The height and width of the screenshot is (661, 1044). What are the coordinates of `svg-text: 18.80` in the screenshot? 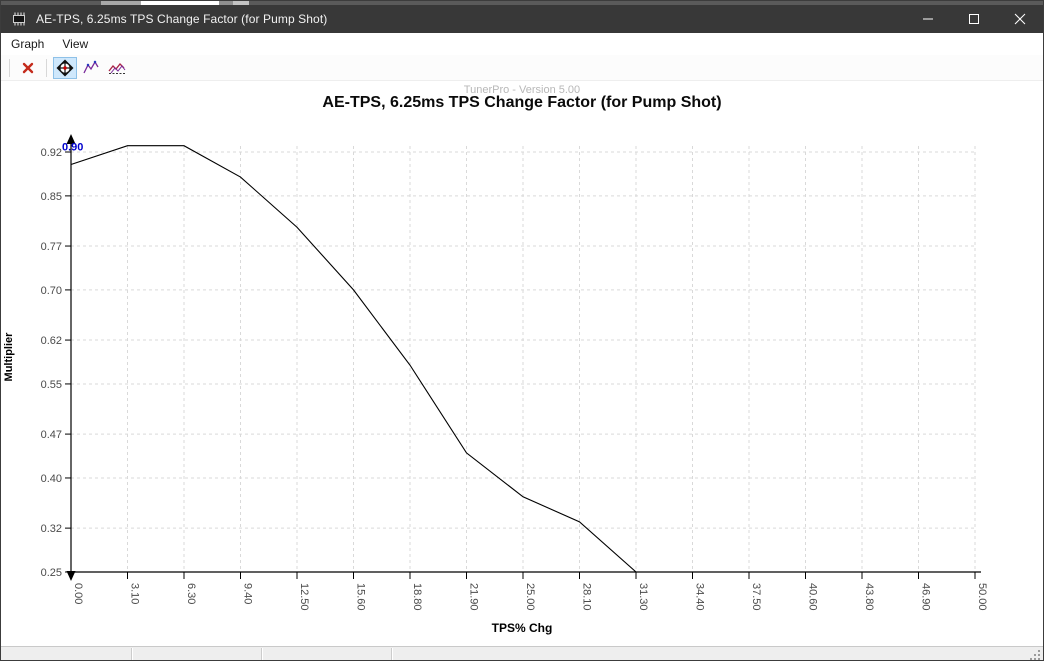 It's located at (417, 597).